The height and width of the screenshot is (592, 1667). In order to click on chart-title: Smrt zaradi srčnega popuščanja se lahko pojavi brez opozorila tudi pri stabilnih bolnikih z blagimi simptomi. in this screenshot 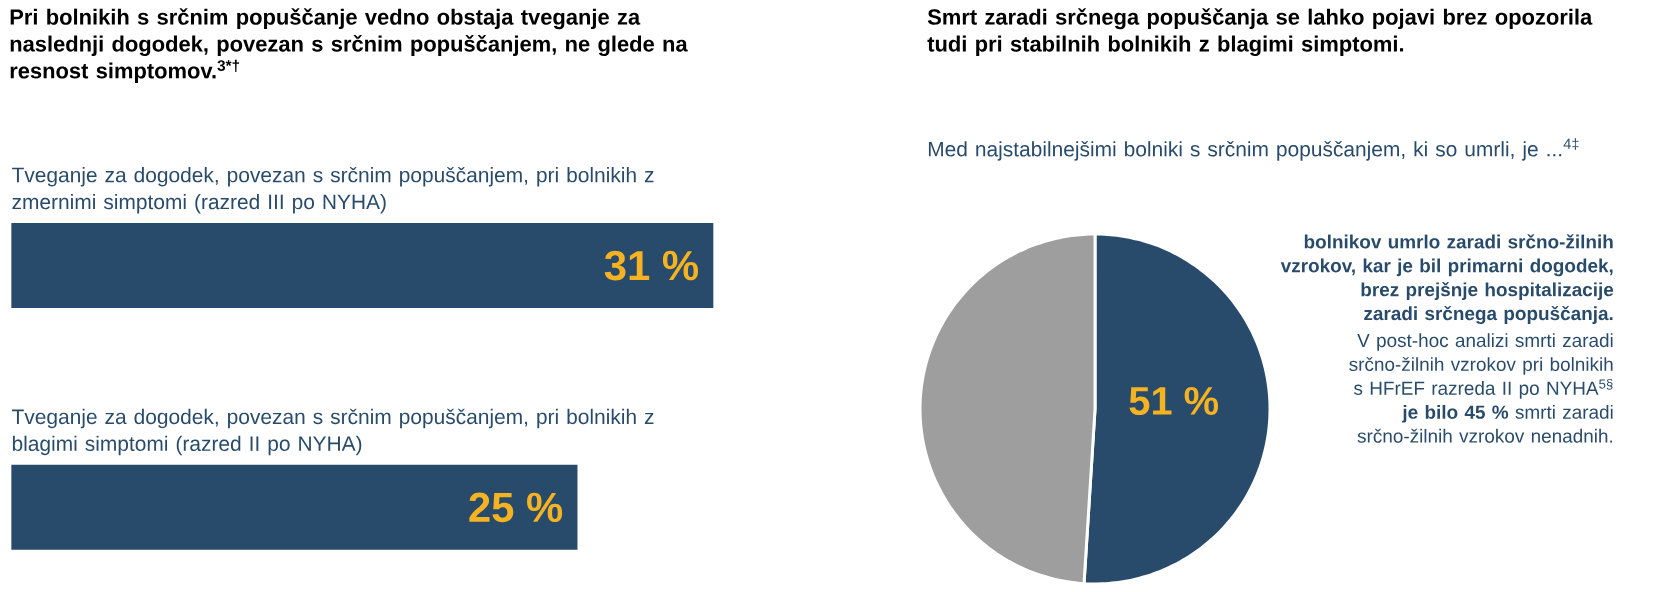, I will do `click(1260, 32)`.